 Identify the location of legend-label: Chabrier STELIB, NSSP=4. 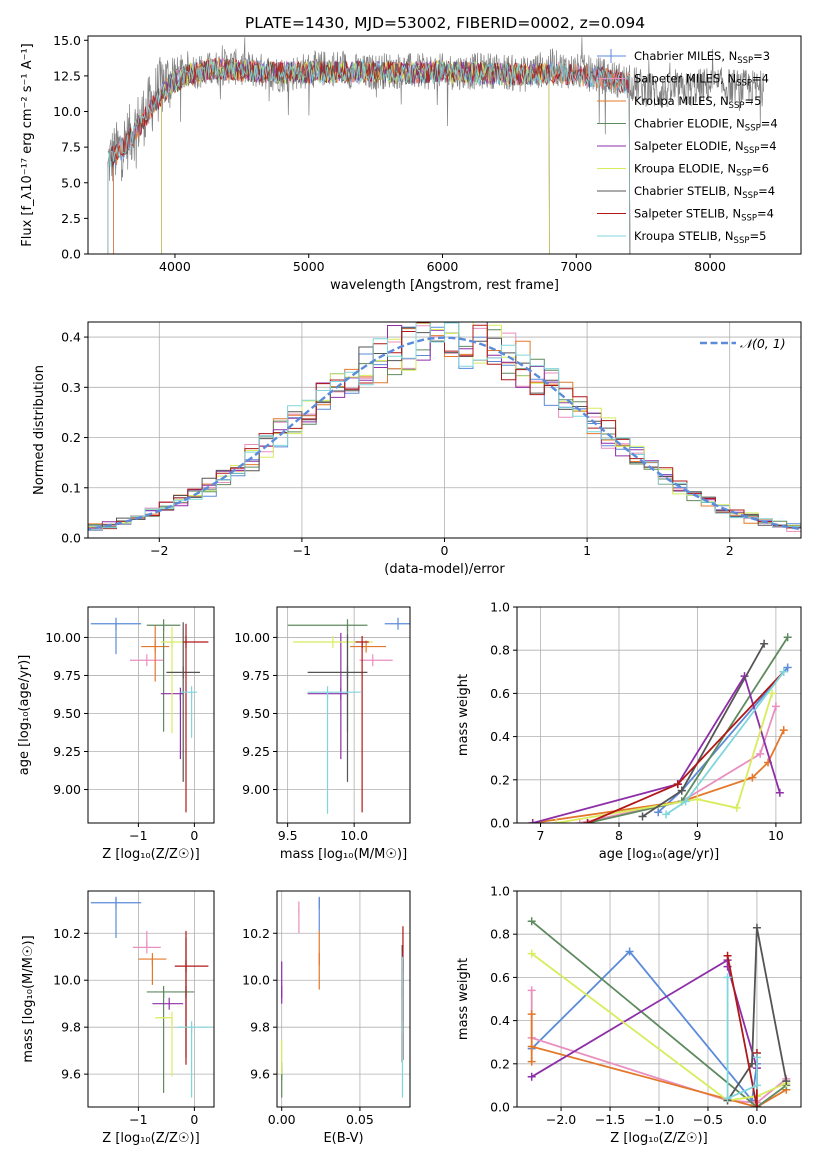
(704, 192).